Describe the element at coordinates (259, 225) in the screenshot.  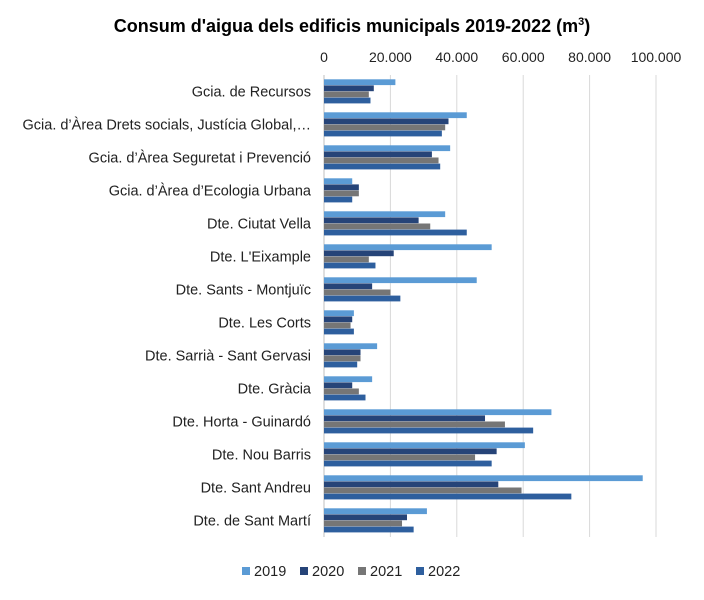
I see `category-label: Dte. Ciutat Vella` at that location.